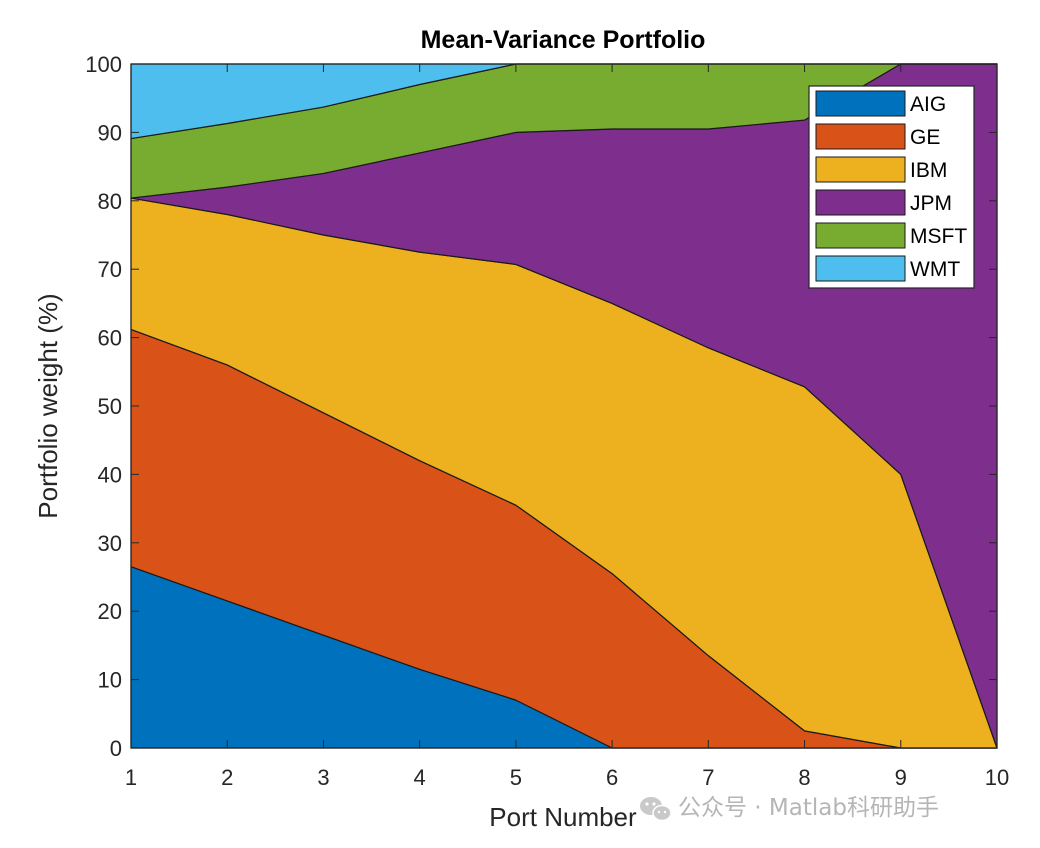 The height and width of the screenshot is (848, 1040). Describe the element at coordinates (860, 202) in the screenshot. I see `legend-swatch-jpm` at that location.